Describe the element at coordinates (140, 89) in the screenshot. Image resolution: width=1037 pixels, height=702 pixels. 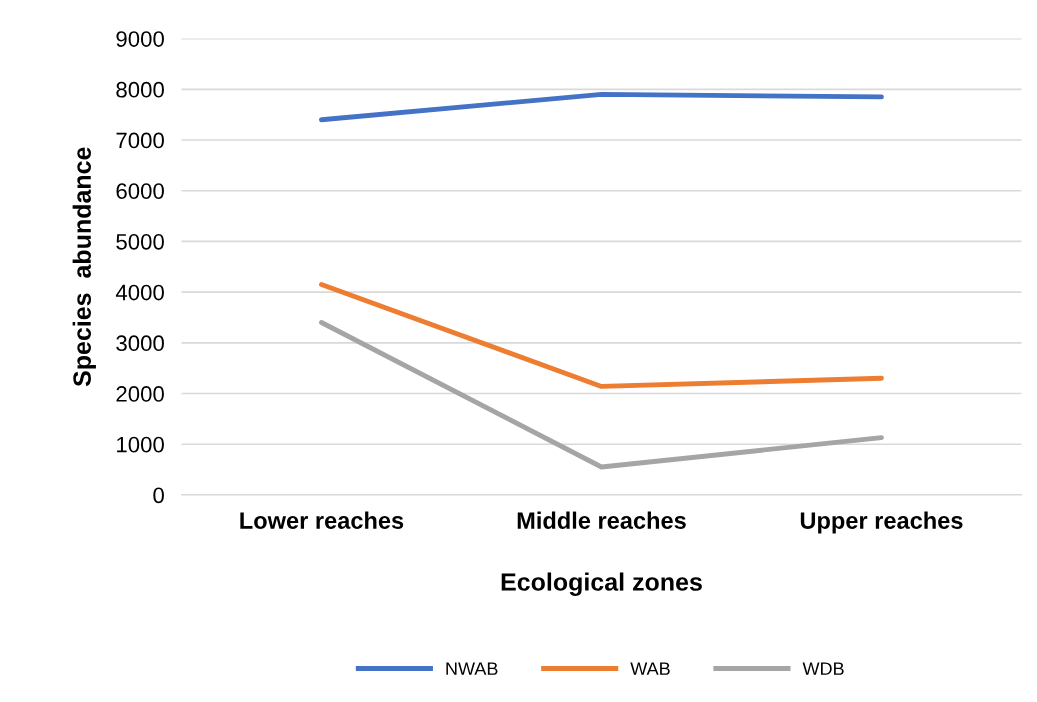
I see `y-tick-label: 8000` at that location.